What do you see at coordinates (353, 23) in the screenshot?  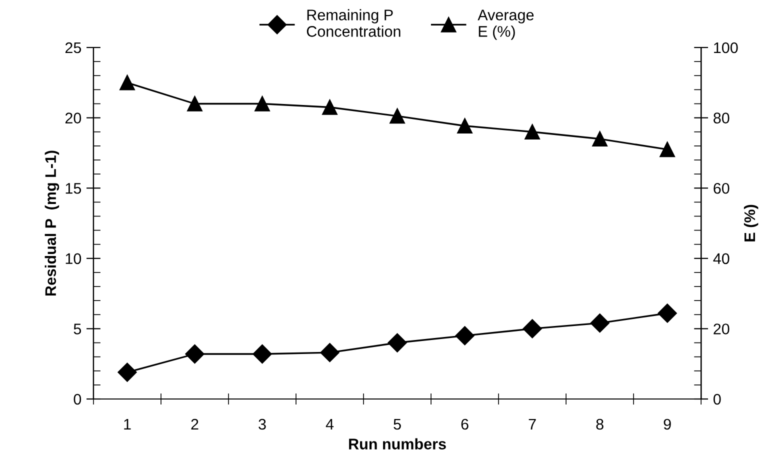 I see `legend-label: Remaining P Concentration` at bounding box center [353, 23].